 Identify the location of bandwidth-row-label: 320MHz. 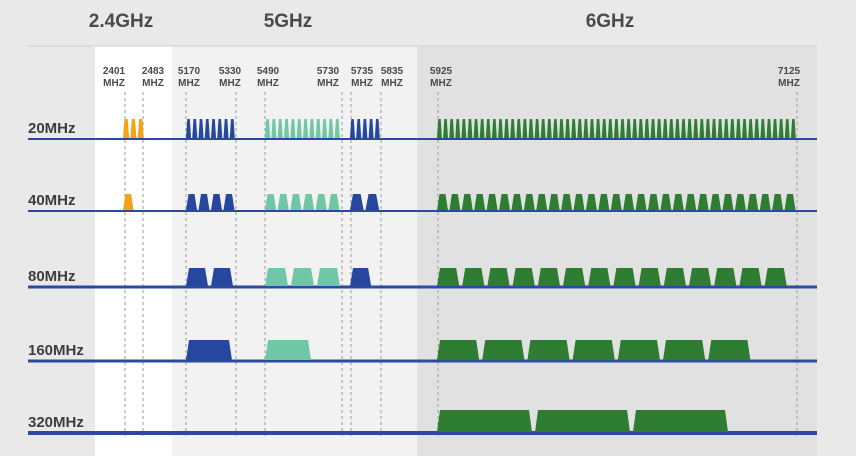
(56, 422).